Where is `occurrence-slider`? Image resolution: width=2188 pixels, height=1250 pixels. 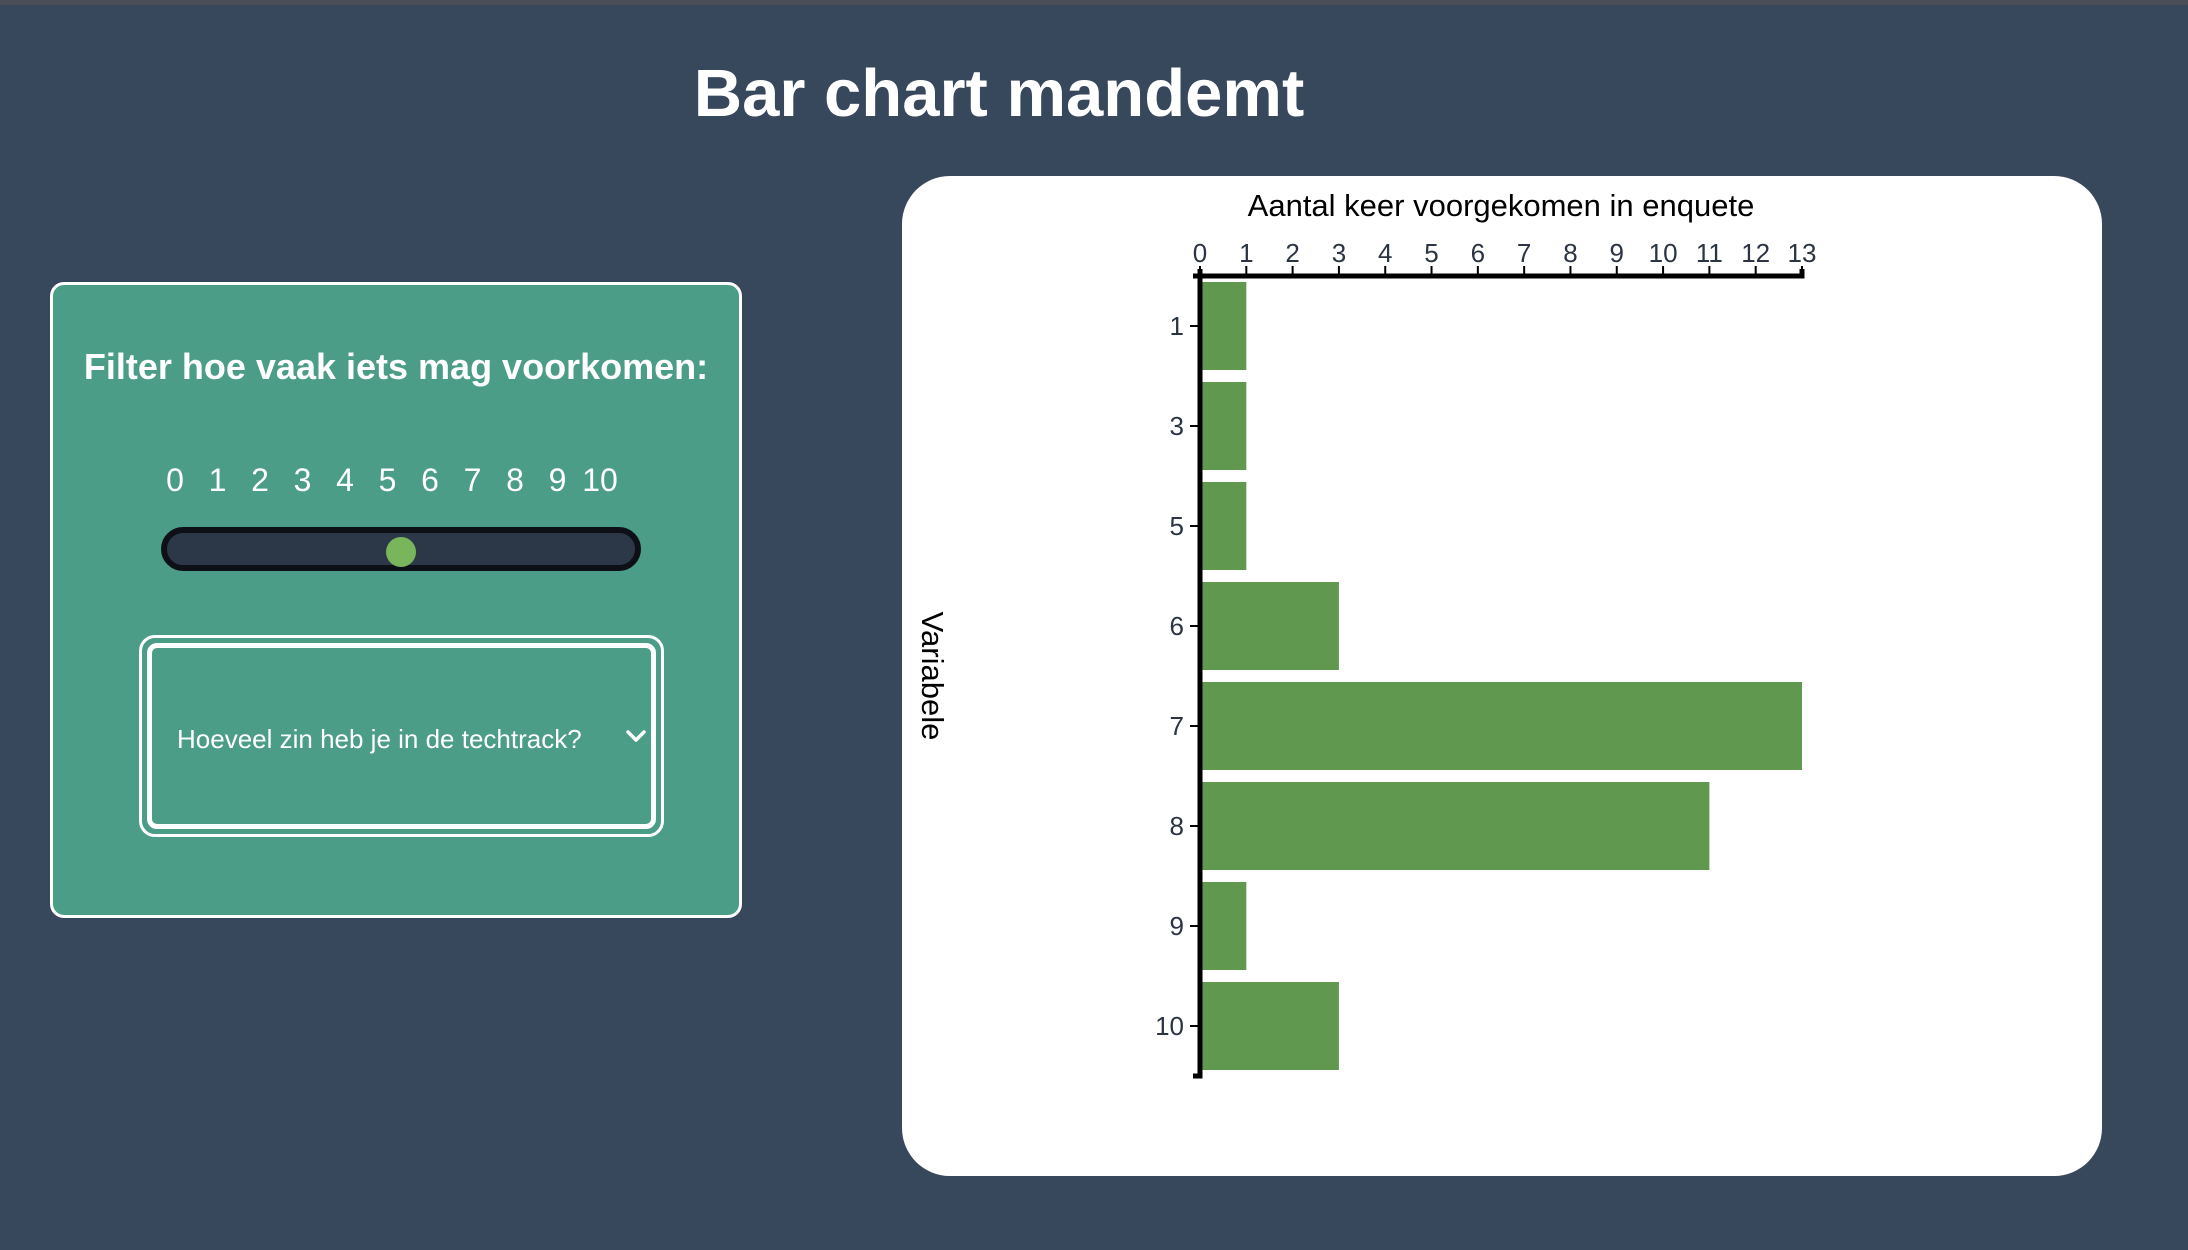 occurrence-slider is located at coordinates (401, 549).